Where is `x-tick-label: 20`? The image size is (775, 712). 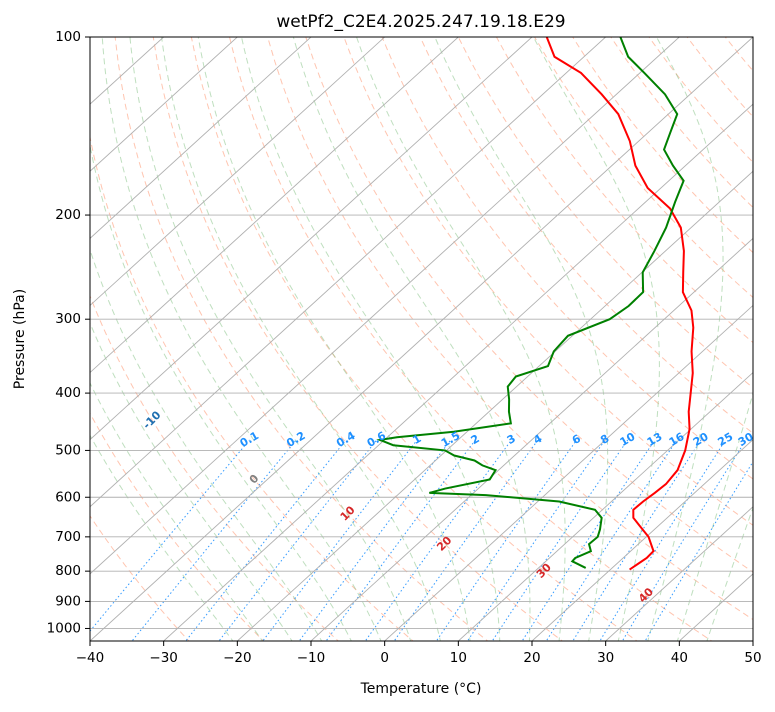
x-tick-label: 20 is located at coordinates (531, 658).